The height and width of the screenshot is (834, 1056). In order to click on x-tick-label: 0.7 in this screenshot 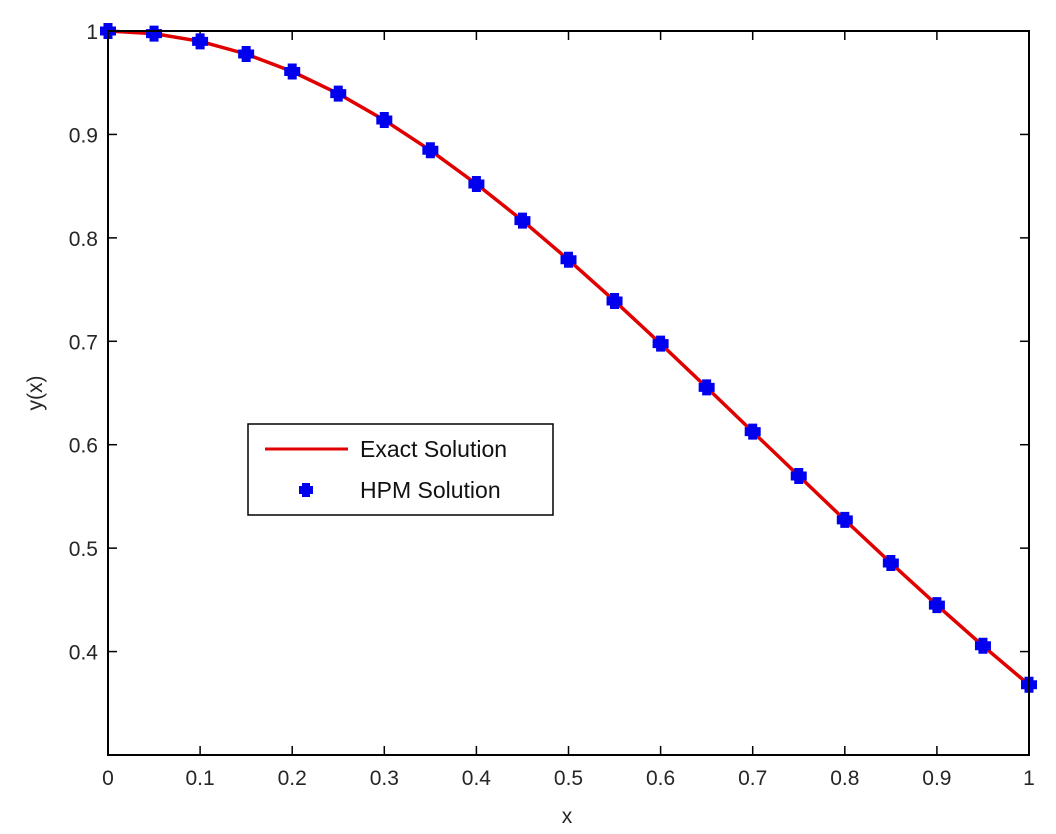, I will do `click(752, 778)`.